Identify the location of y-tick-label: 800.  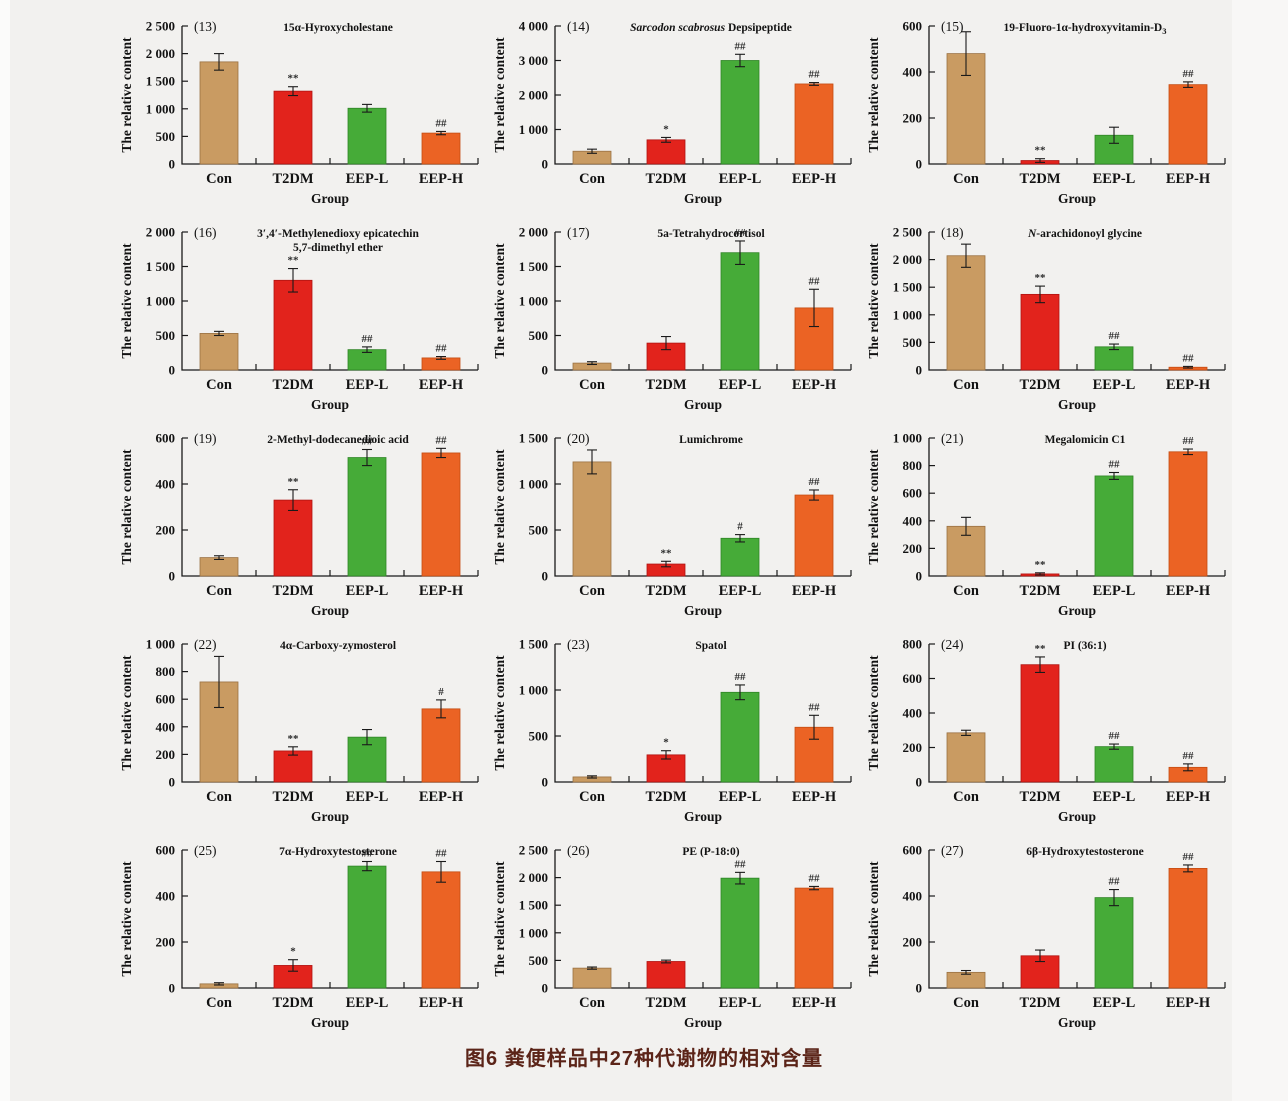
(912, 644).